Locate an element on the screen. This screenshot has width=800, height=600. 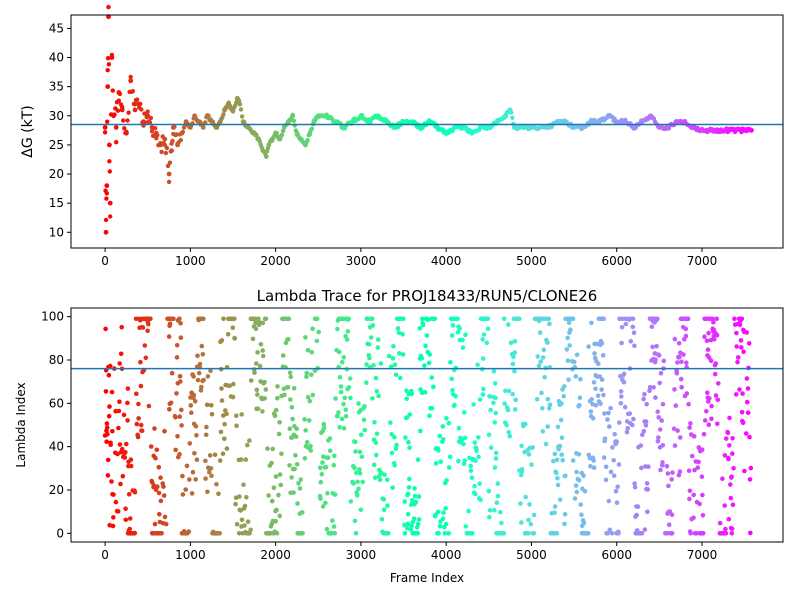
y-tick-label: 35 is located at coordinates (56, 87).